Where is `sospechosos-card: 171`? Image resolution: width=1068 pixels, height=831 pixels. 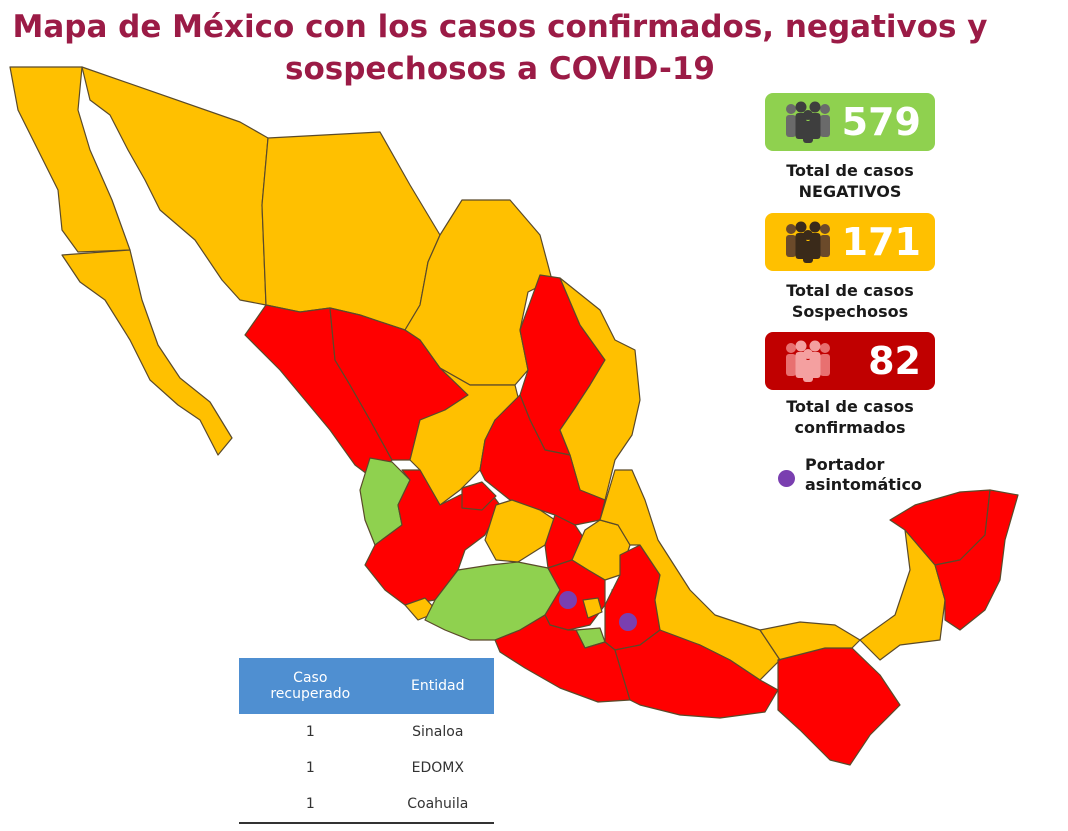 sospechosos-card: 171 is located at coordinates (850, 242).